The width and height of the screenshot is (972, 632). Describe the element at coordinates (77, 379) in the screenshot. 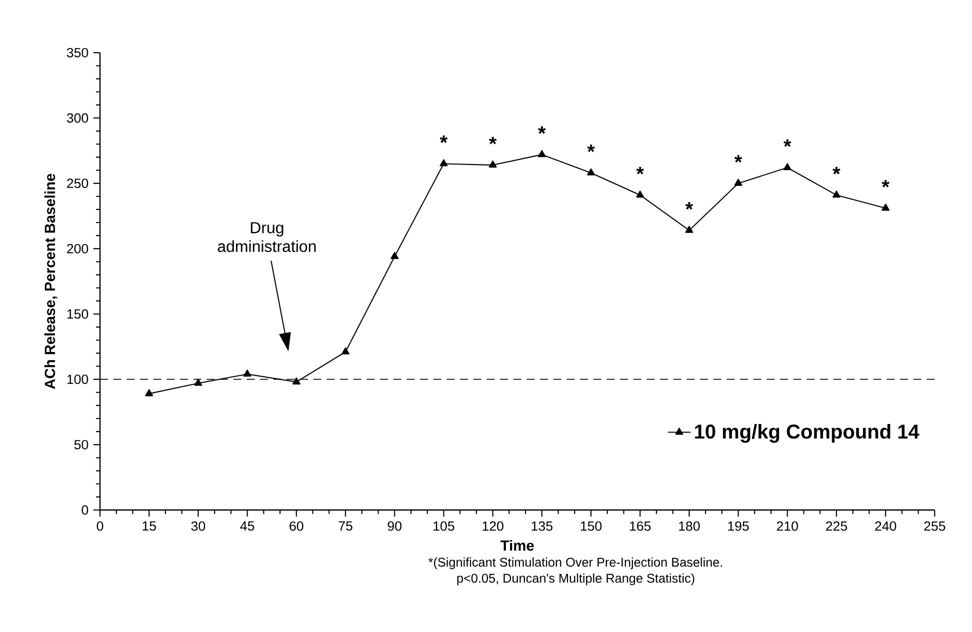

I see `y-tick-label: 100` at that location.